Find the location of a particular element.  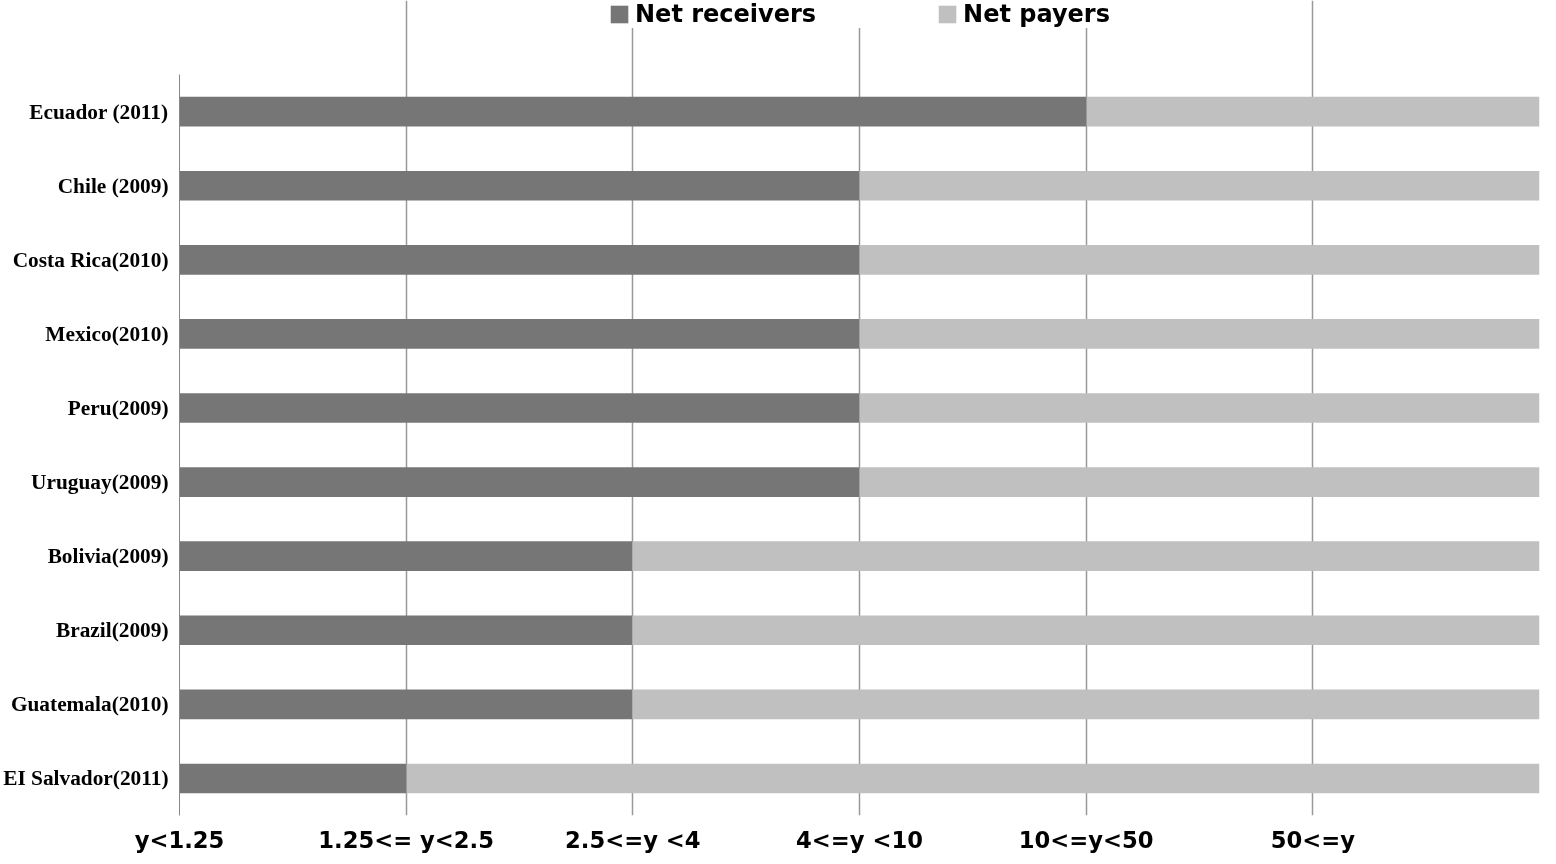

text: 2.5<=y <4 is located at coordinates (633, 839).